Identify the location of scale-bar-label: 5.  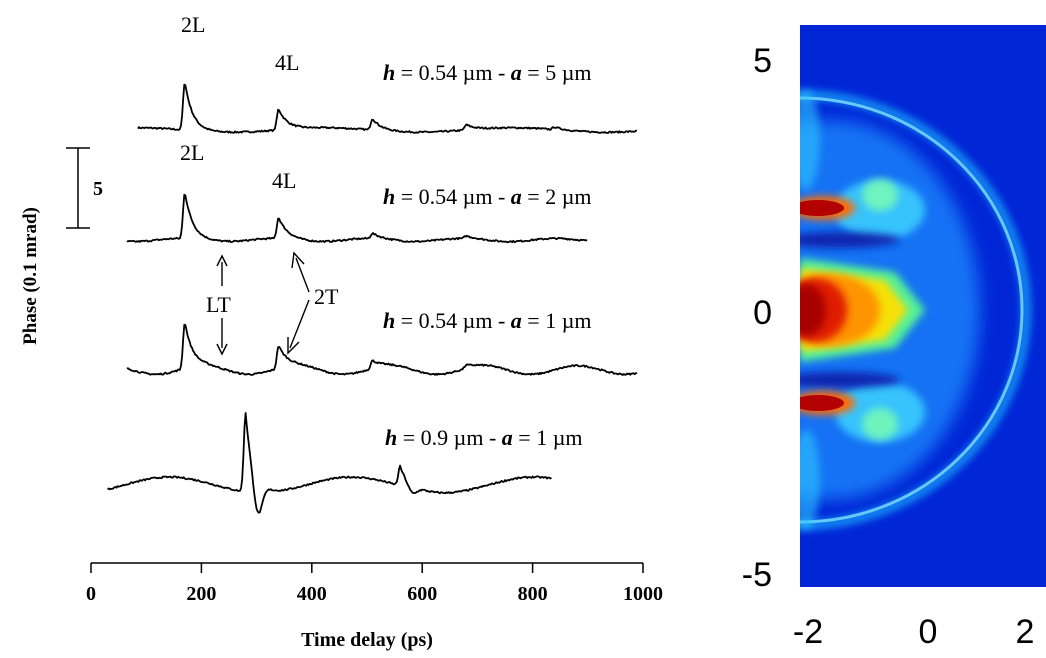
(98, 189).